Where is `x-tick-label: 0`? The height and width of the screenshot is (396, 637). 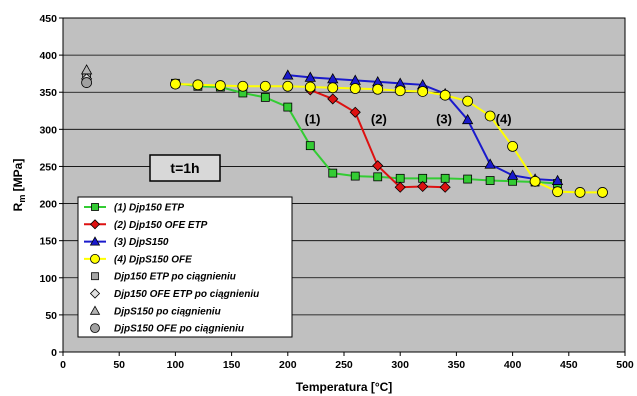
x-tick-label: 0 is located at coordinates (63, 365).